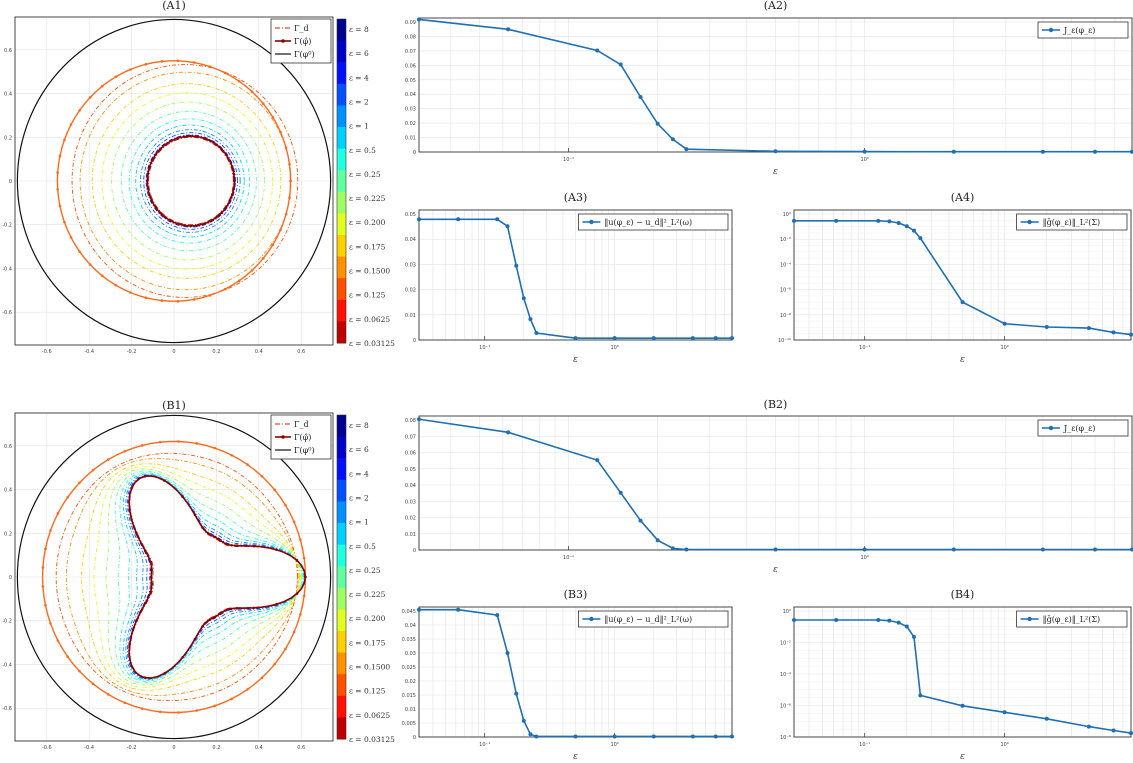 The width and height of the screenshot is (1133, 763). I want to click on axes-box, so click(174, 181).